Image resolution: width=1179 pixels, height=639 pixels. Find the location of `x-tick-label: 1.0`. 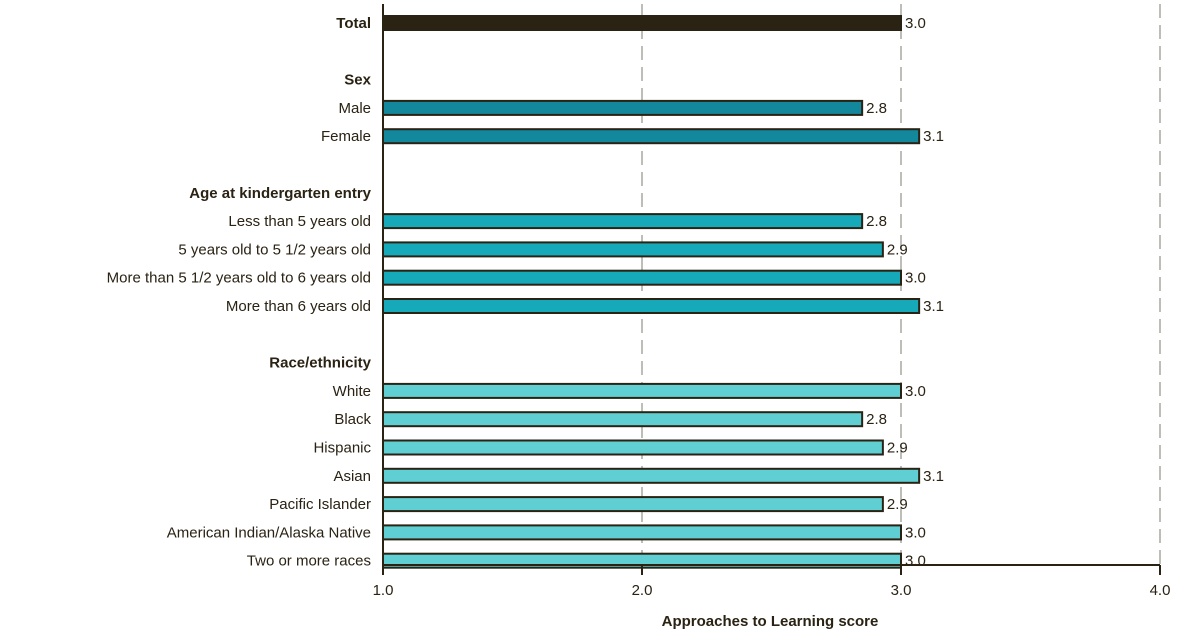

x-tick-label: 1.0 is located at coordinates (383, 590).